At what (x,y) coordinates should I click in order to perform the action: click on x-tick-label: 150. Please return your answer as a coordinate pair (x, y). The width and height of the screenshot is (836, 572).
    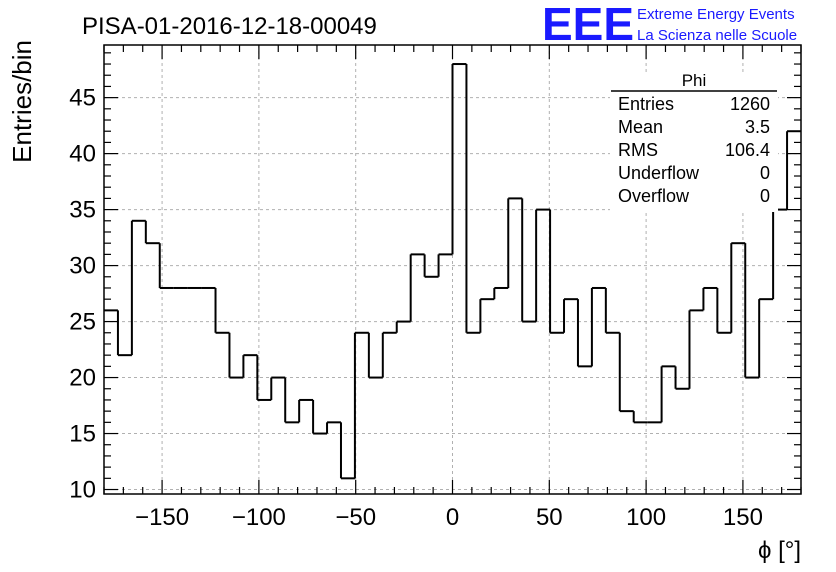
    Looking at the image, I should click on (743, 517).